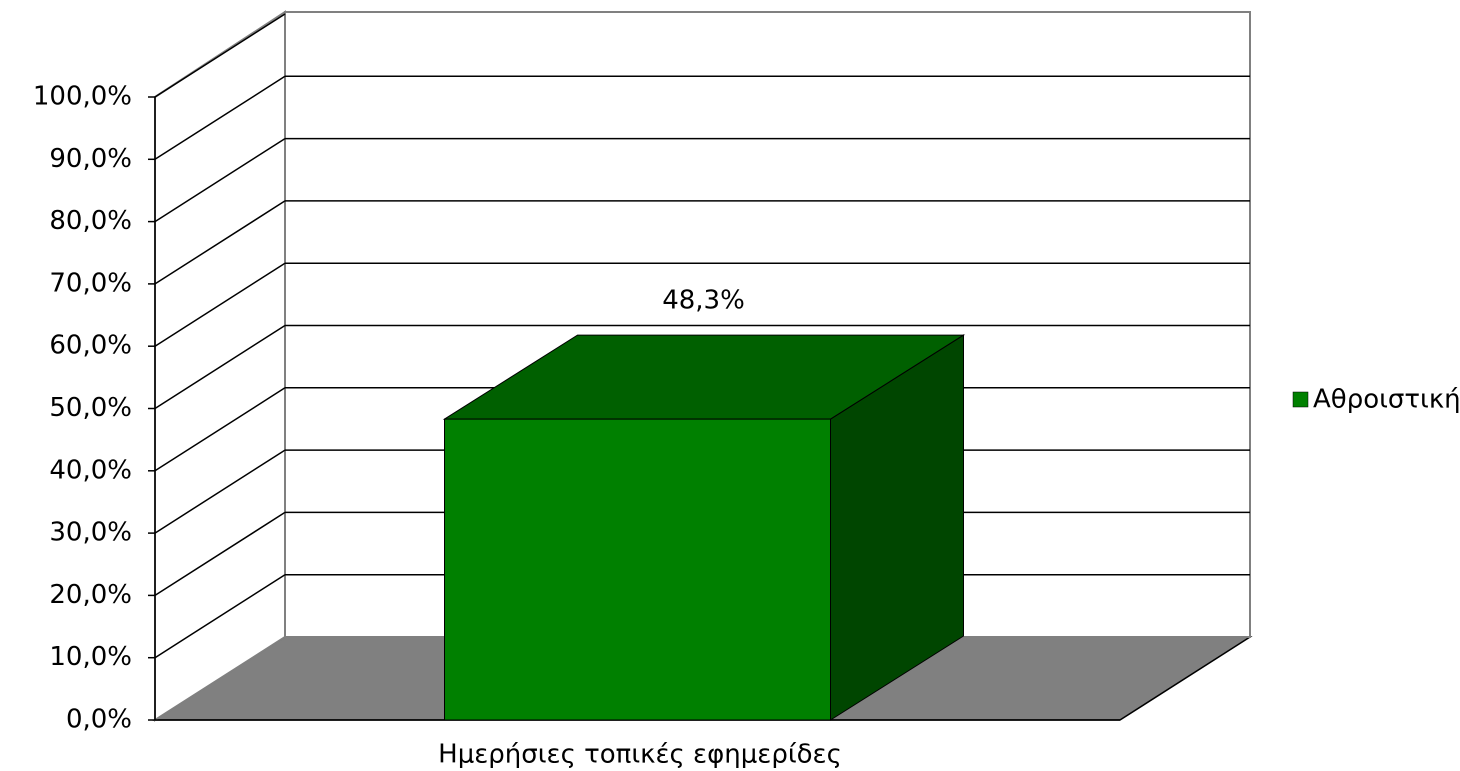 The image size is (1460, 771). I want to click on y-tick-label: 0,0%, so click(99, 720).